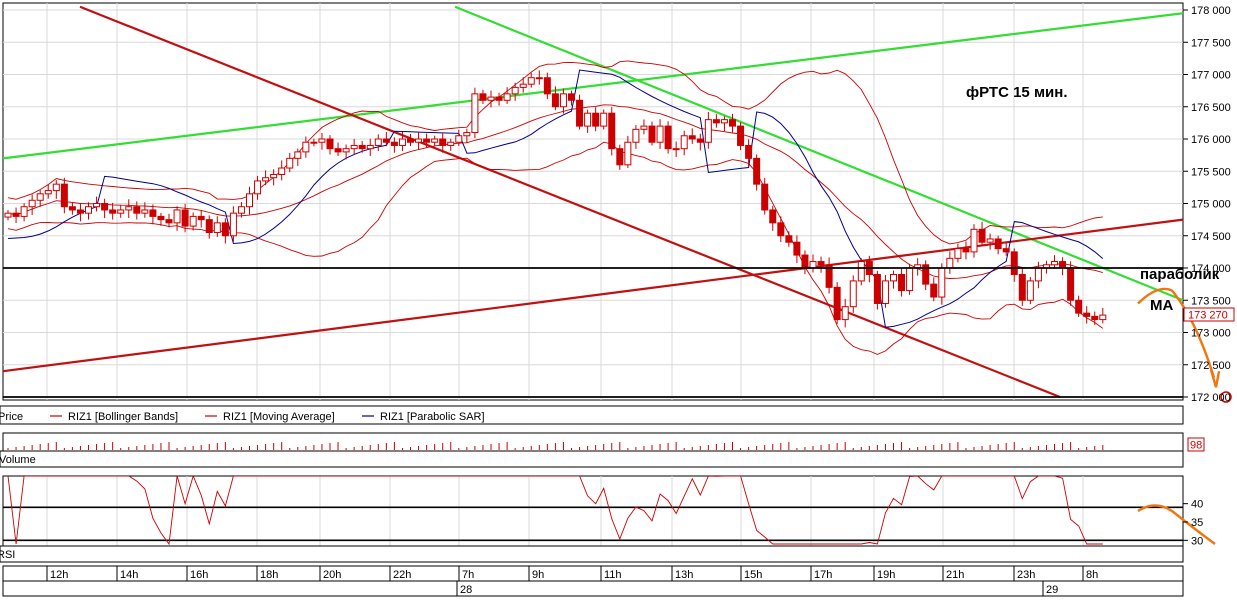 This screenshot has height=606, width=1237. What do you see at coordinates (402, 575) in the screenshot?
I see `time-label: 22h` at bounding box center [402, 575].